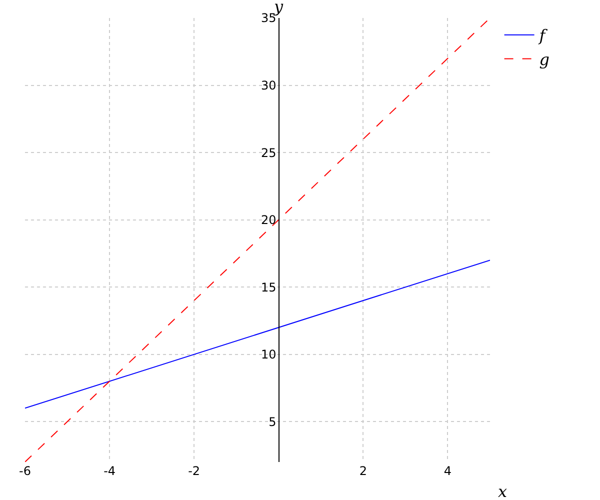  I want to click on legend-label: f, so click(543, 36).